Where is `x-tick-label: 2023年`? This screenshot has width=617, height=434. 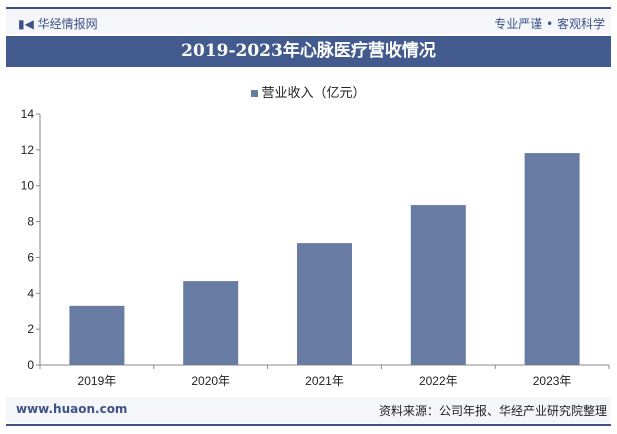 x-tick-label: 2023年 is located at coordinates (552, 381).